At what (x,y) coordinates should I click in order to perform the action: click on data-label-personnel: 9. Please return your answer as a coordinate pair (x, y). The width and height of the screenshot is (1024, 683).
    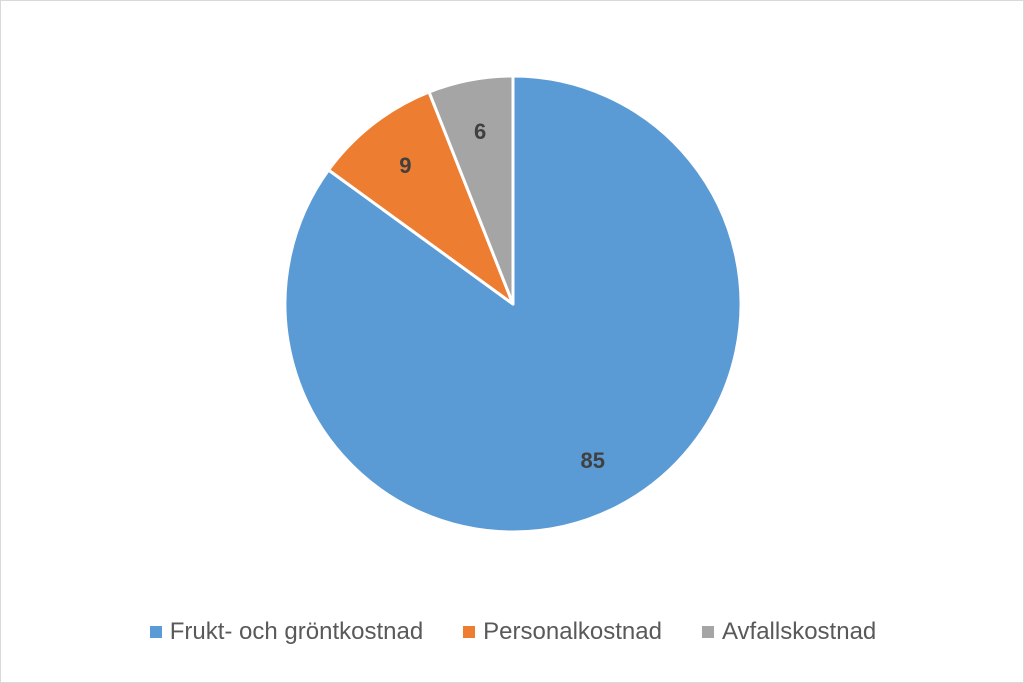
    Looking at the image, I should click on (405, 165).